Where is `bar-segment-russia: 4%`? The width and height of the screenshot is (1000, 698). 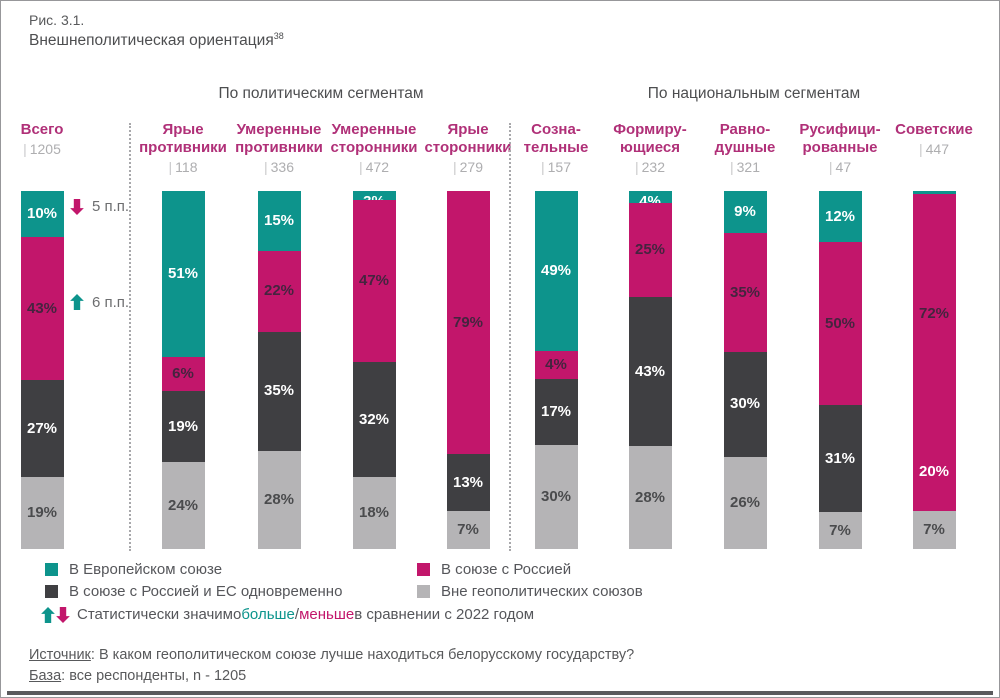 bar-segment-russia: 4% is located at coordinates (556, 365).